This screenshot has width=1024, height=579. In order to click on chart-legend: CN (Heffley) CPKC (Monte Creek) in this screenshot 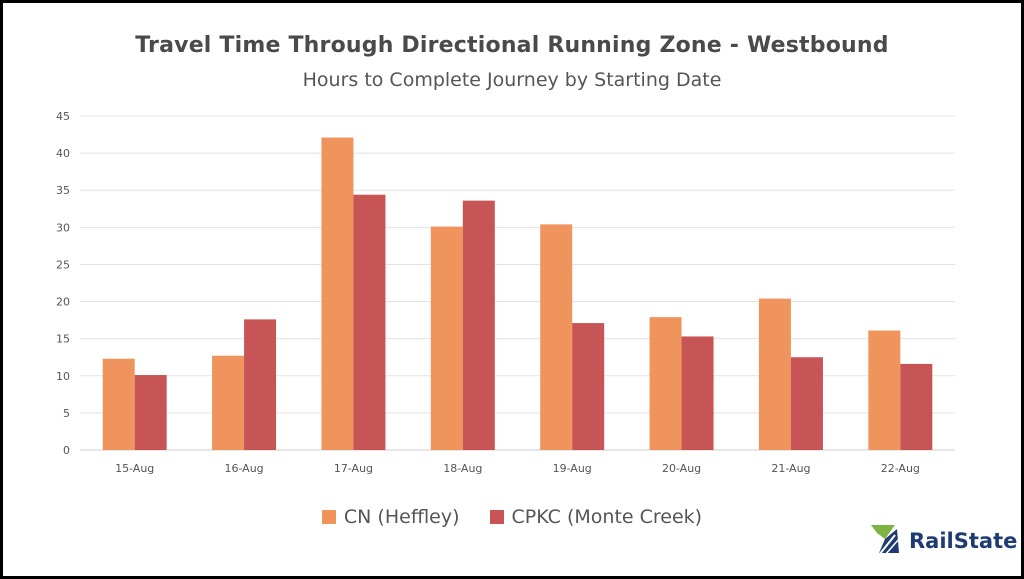, I will do `click(512, 517)`.